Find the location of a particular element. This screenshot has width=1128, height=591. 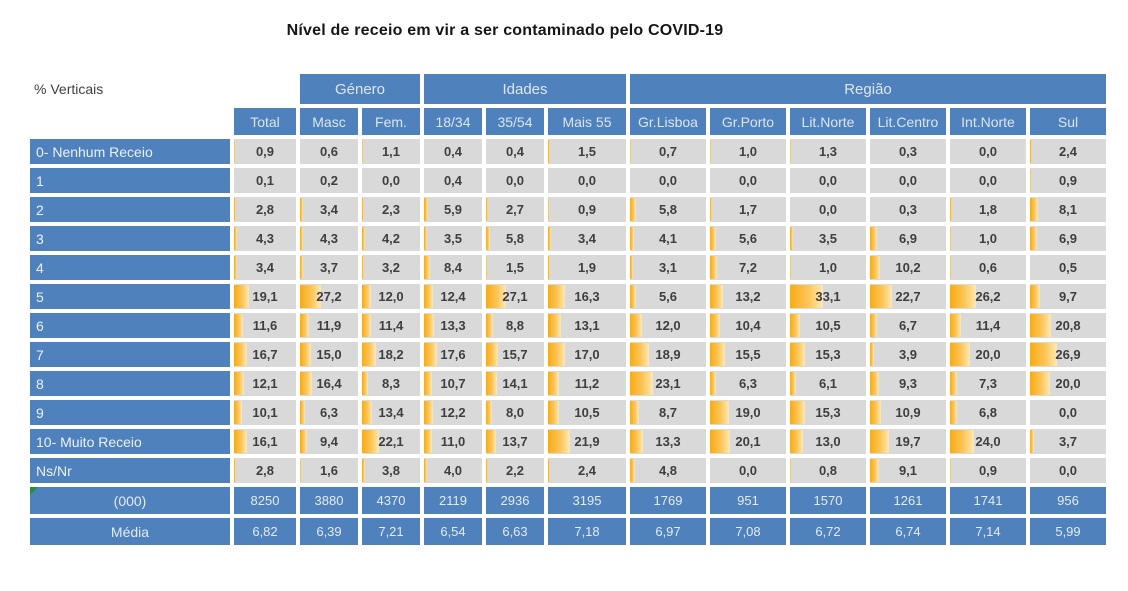

value-cell: 11,6 is located at coordinates (265, 325).